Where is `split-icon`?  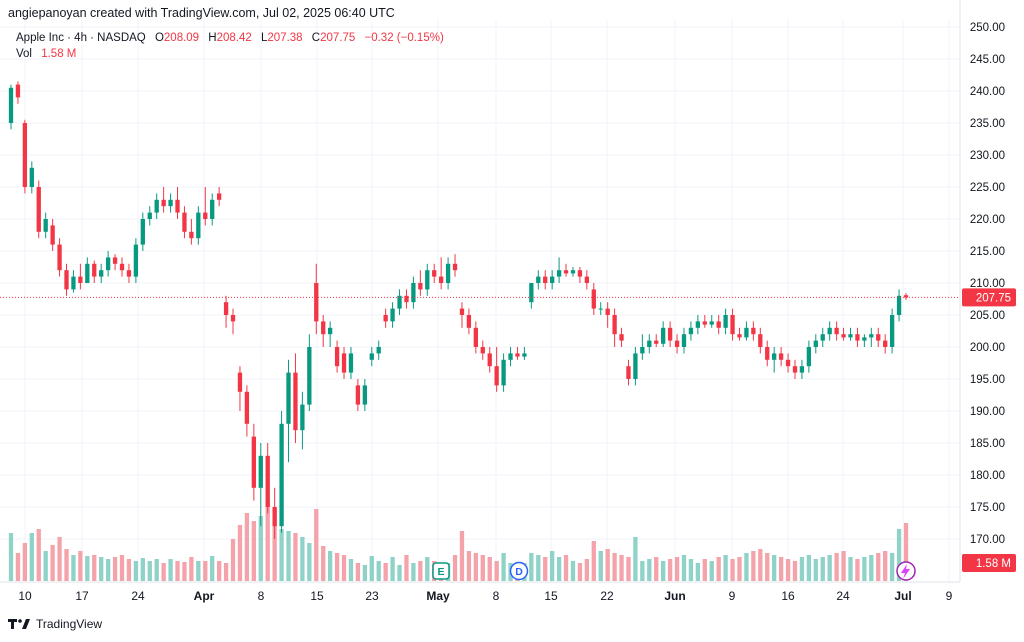
split-icon is located at coordinates (906, 571).